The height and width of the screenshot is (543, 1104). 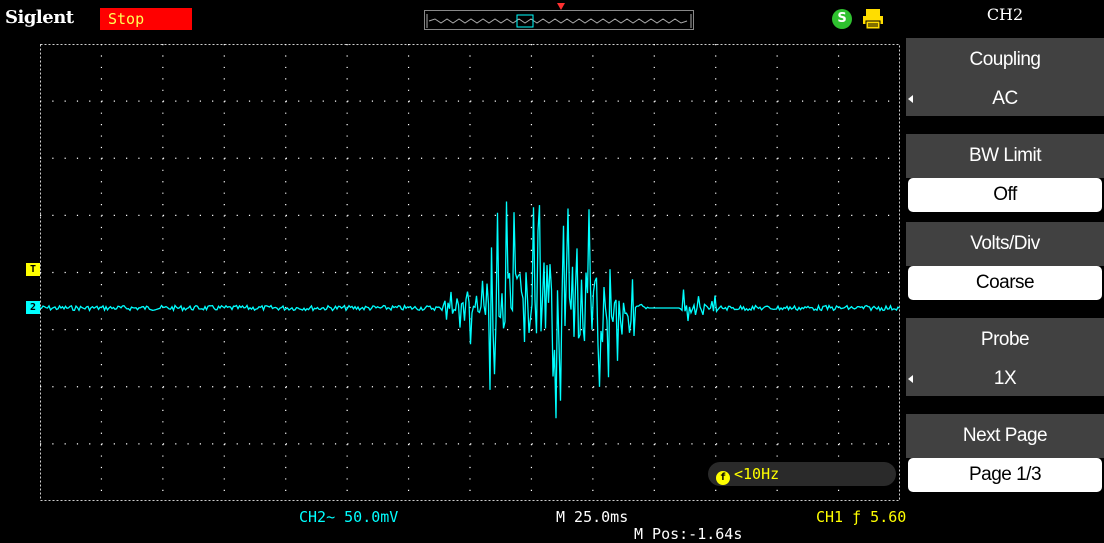 I want to click on frequency-value: <10Hz, so click(x=757, y=474).